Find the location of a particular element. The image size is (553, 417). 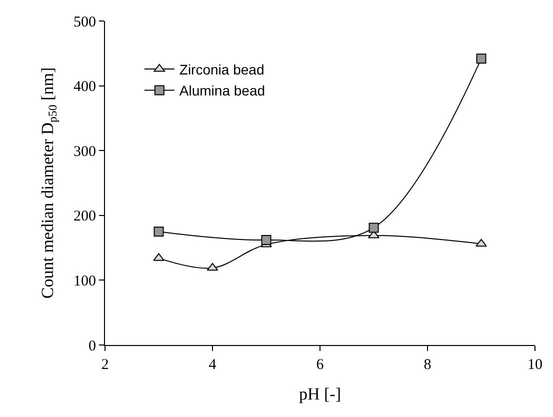

y-tick-label: 0 is located at coordinates (92, 346).